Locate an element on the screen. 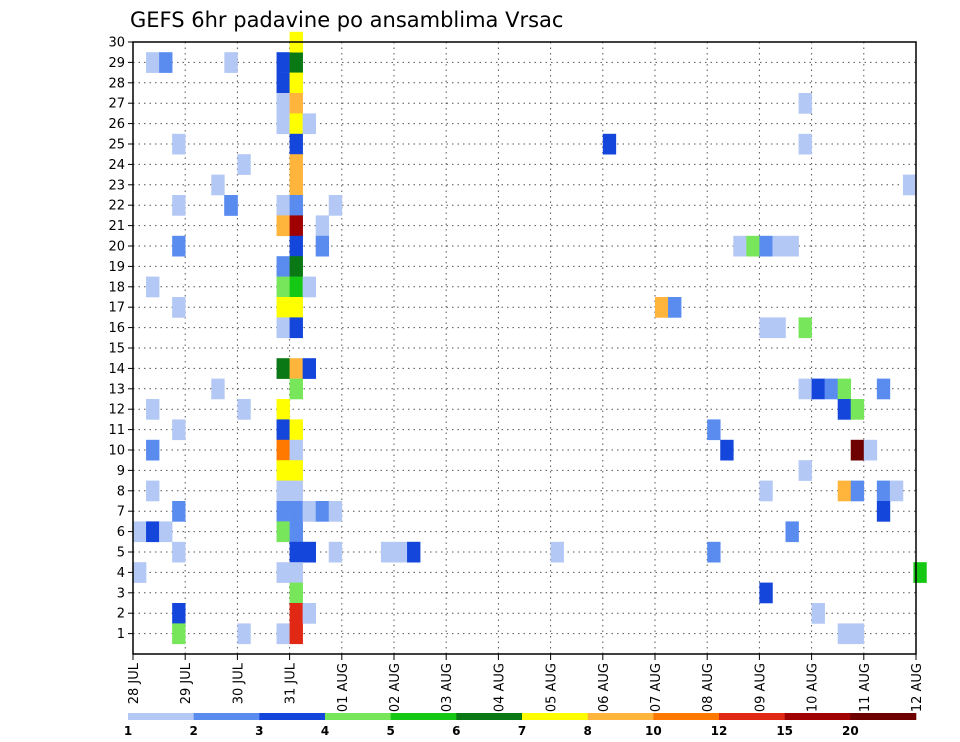  y-tick-label: 11 is located at coordinates (116, 430).